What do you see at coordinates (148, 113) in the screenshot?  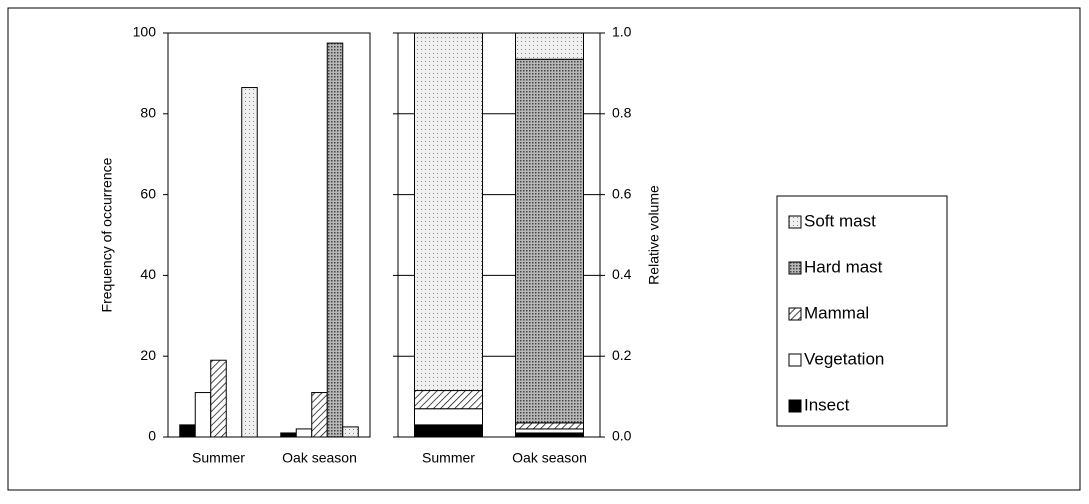 I see `y-tick-label: 80` at bounding box center [148, 113].